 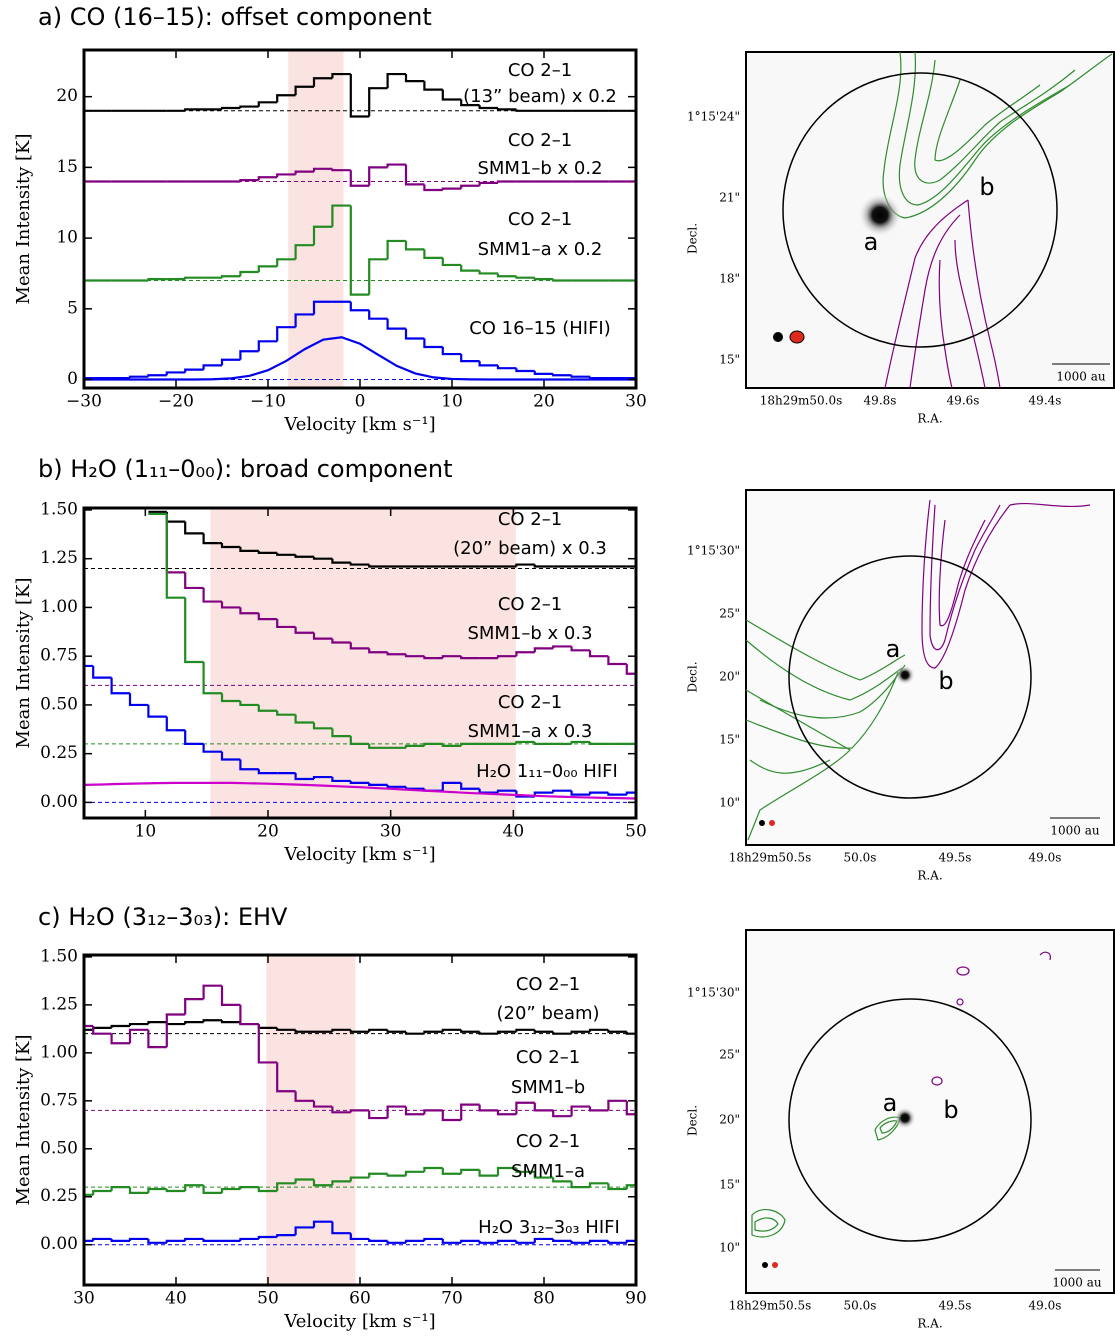 What do you see at coordinates (963, 401) in the screenshot?
I see `map-x-tick-label: 49.6s` at bounding box center [963, 401].